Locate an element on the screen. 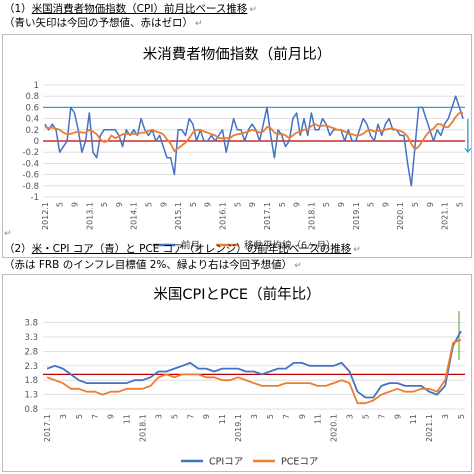 The width and height of the screenshot is (474, 474). y-tick-label: -0.8 is located at coordinates (30, 187).